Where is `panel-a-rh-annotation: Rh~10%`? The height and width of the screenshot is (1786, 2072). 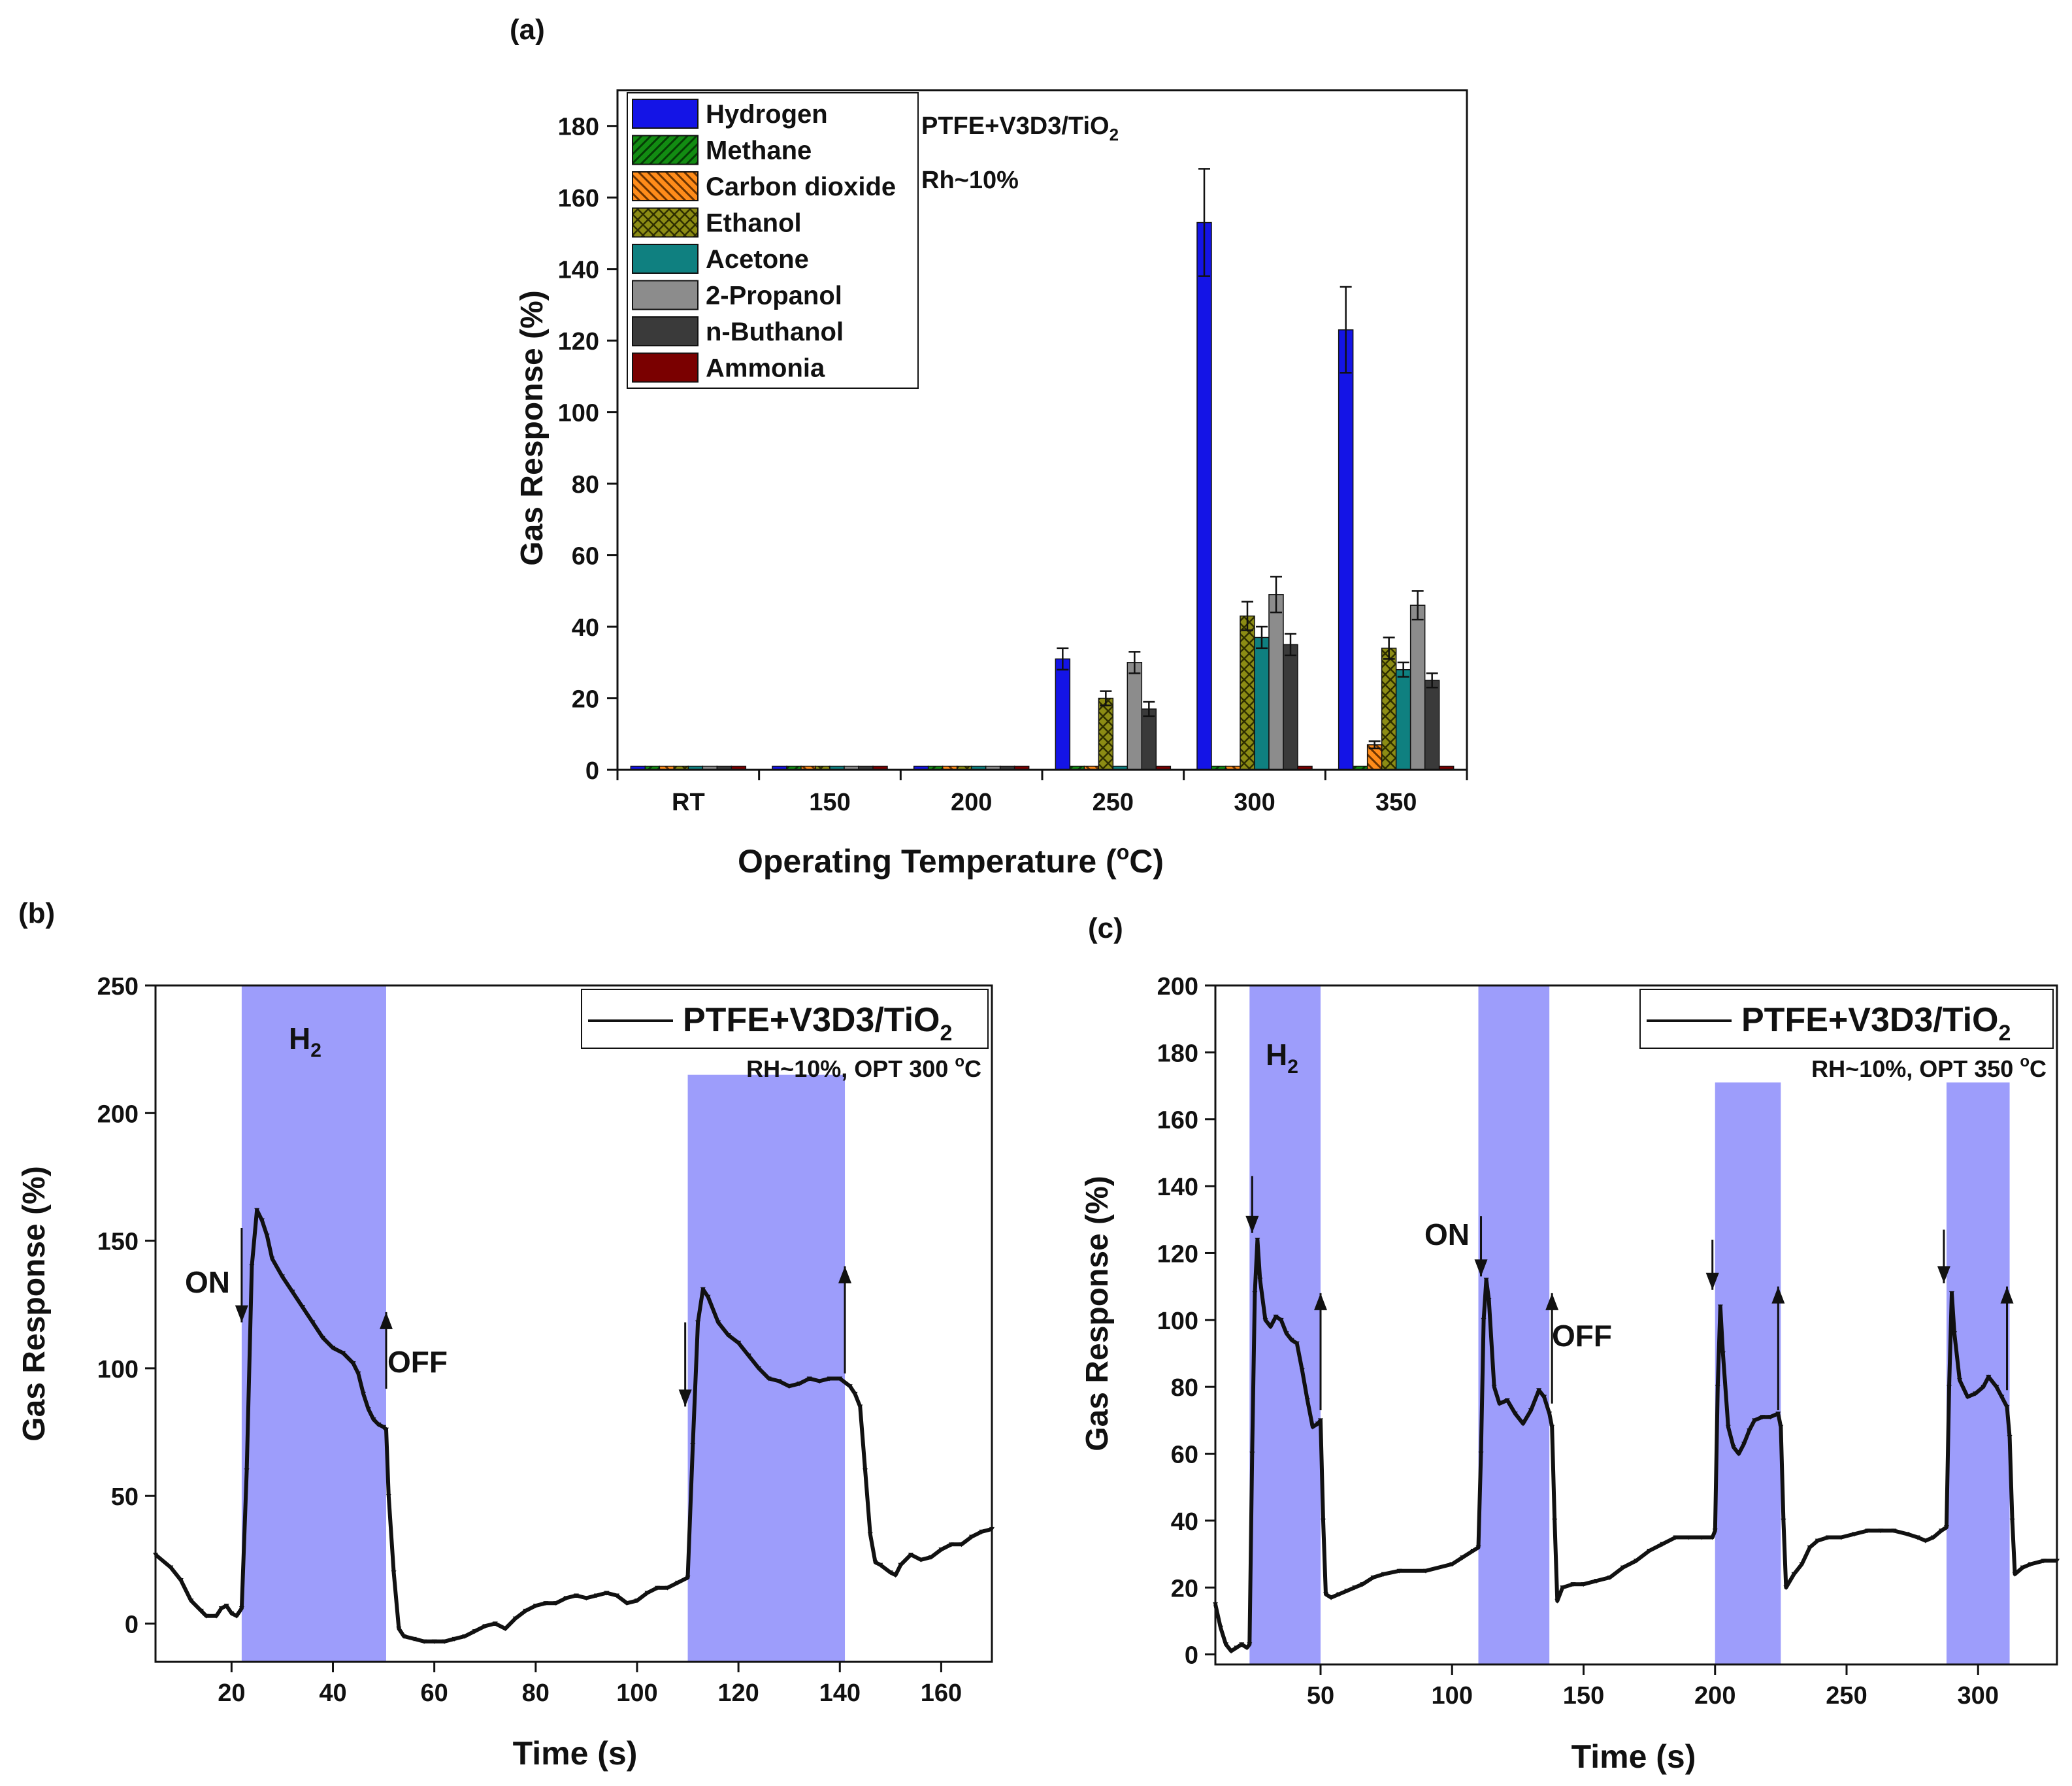 panel-a-rh-annotation: Rh~10% is located at coordinates (970, 181).